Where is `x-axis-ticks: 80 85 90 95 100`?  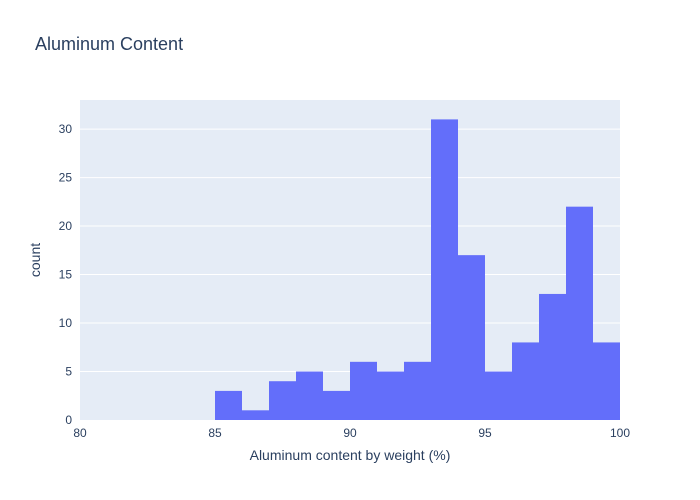 x-axis-ticks: 80 85 90 95 100 is located at coordinates (351, 433).